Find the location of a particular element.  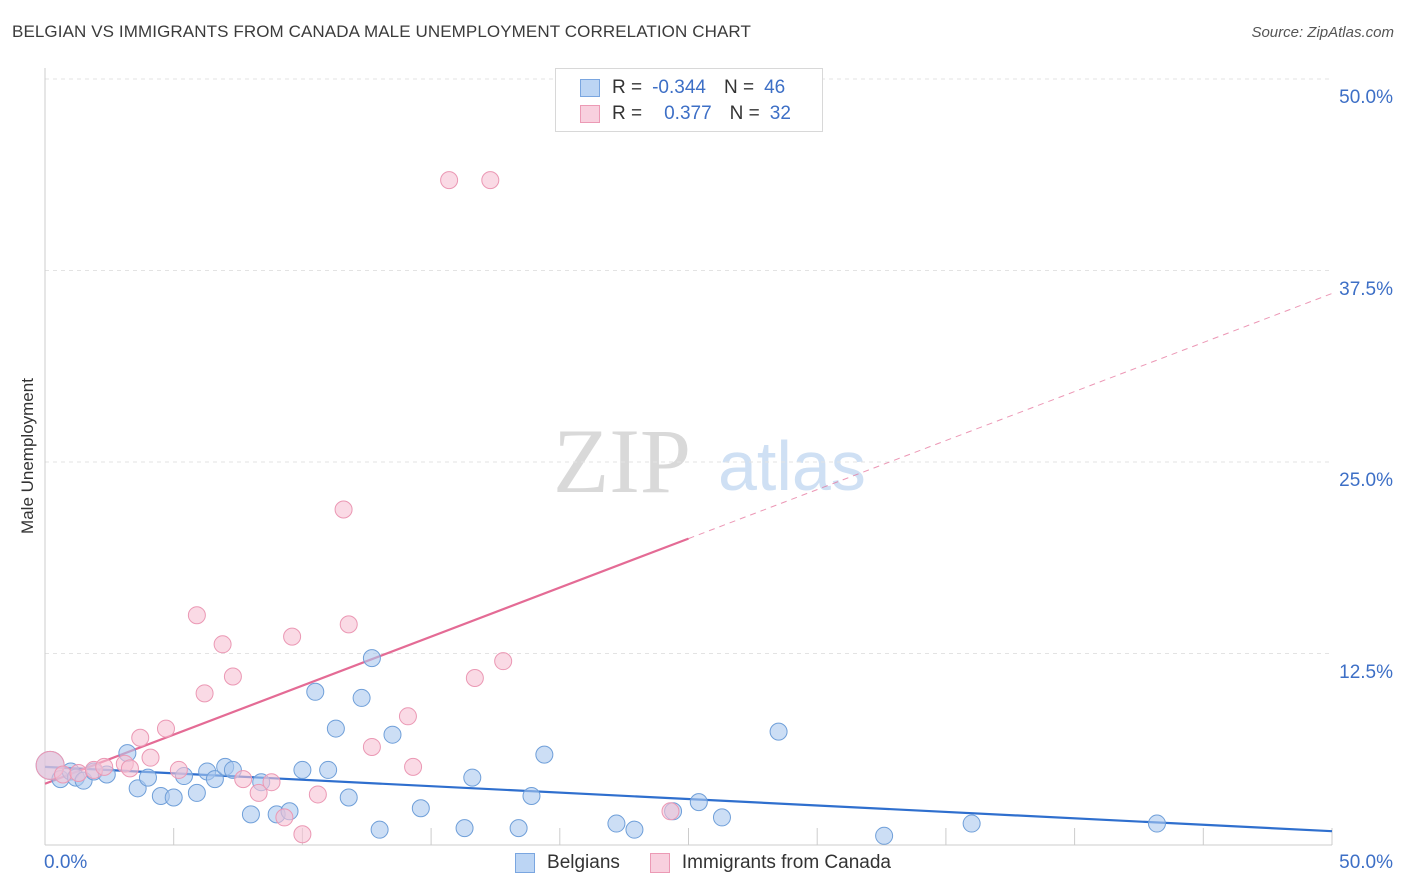

y-tick-label: 37.5% is located at coordinates (1366, 289).